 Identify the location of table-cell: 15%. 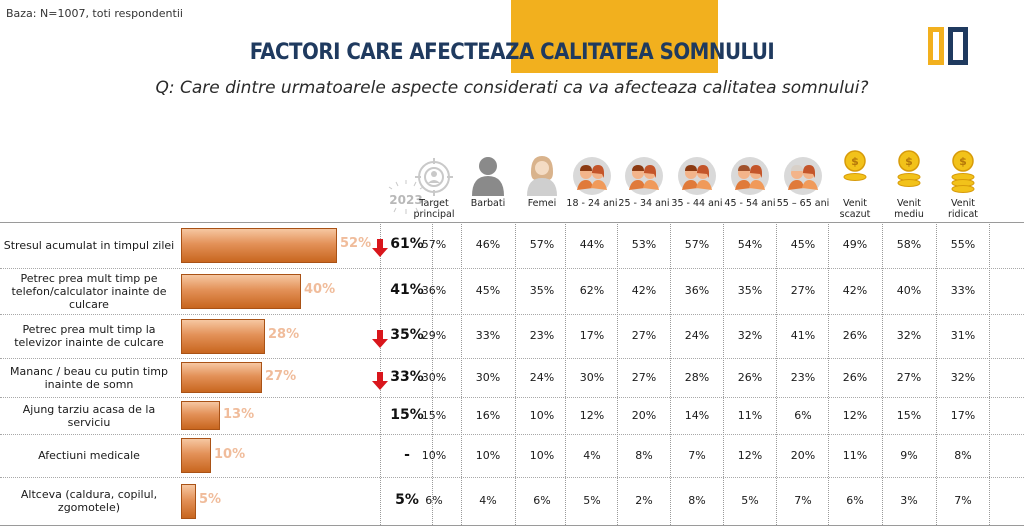
(434, 415).